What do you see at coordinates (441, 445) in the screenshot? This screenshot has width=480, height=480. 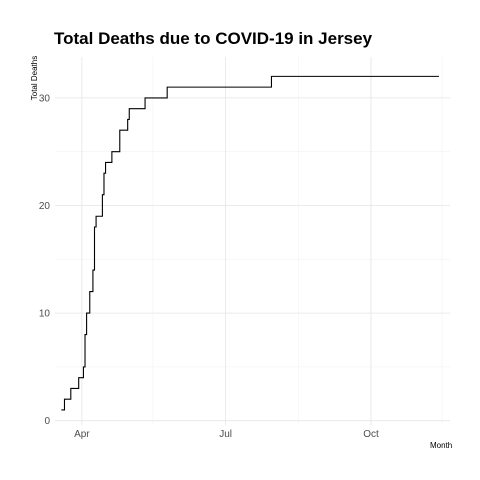 I see `x-axis-title: Month` at bounding box center [441, 445].